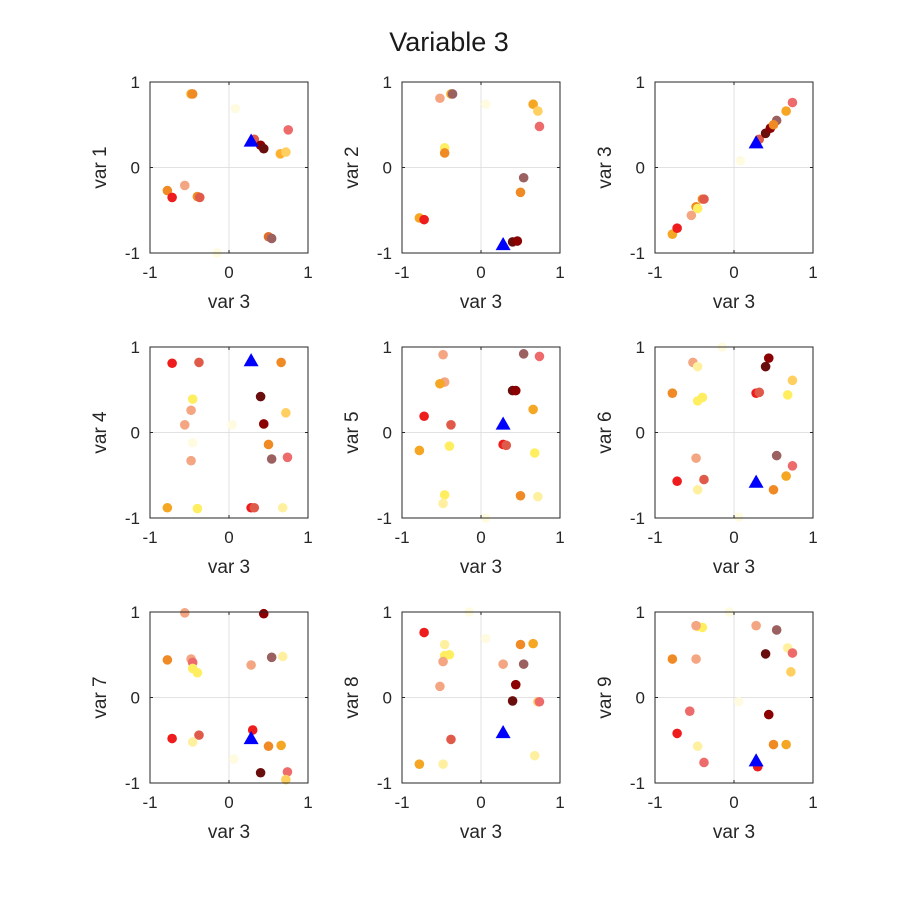 This screenshot has width=900, height=900. Describe the element at coordinates (100, 697) in the screenshot. I see `y-axis-label: var 7` at that location.